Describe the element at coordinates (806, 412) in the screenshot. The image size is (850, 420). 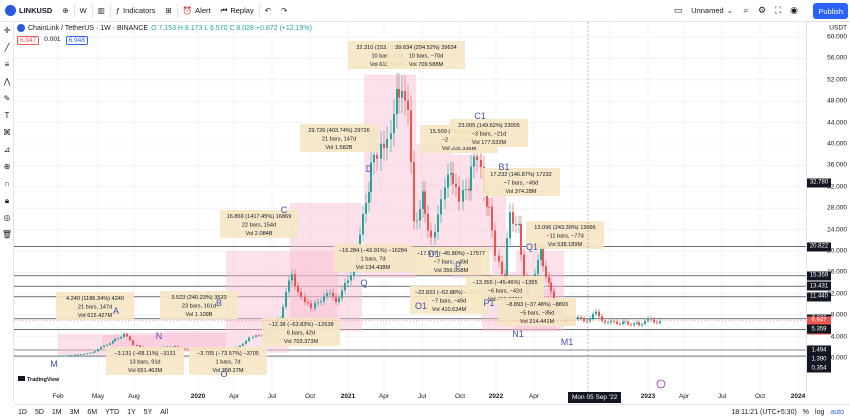
I see `percent-toggle: %` at that location.